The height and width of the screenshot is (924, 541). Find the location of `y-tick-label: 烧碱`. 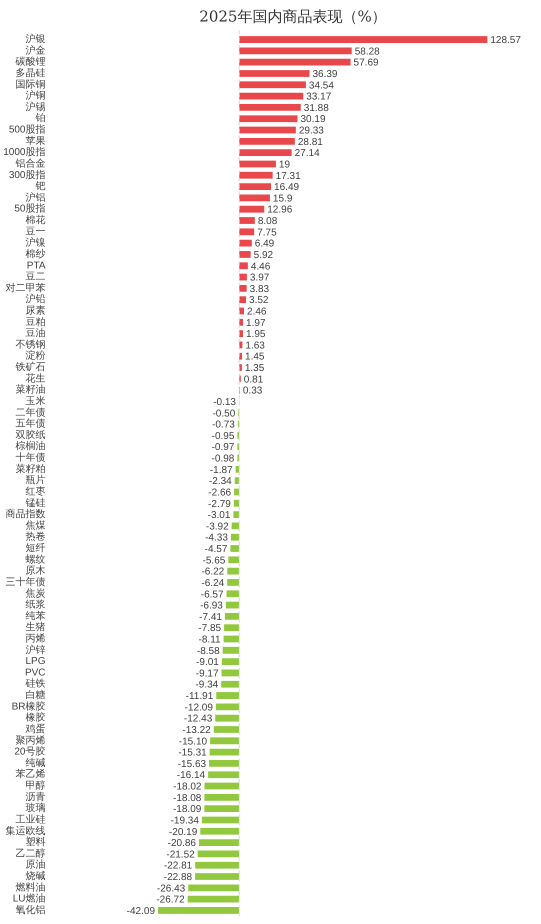

y-tick-label: 烧碱 is located at coordinates (36, 876).